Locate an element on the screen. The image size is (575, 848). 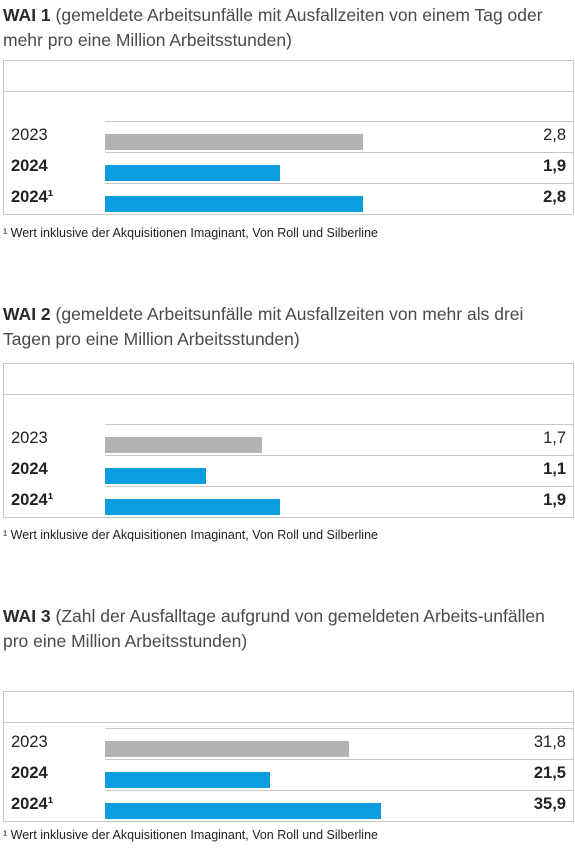
chart-row: 2024¹ 2,8 is located at coordinates (288, 198).